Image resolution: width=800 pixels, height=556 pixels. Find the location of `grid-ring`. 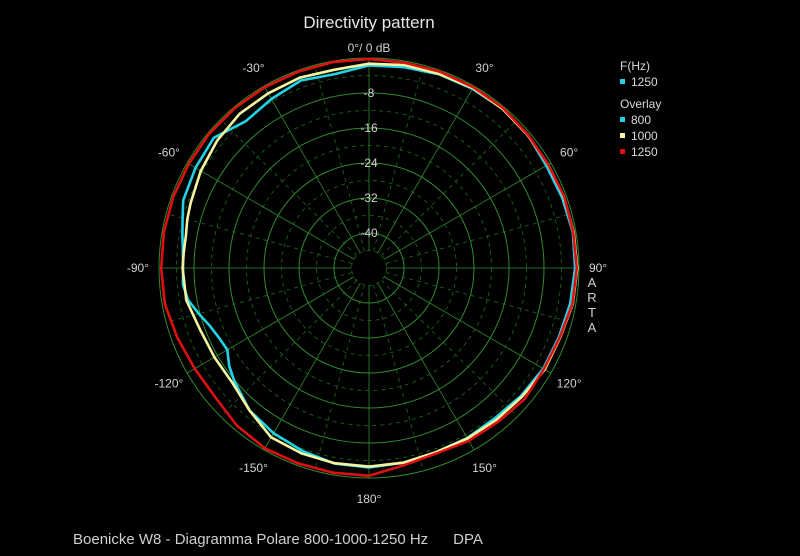

grid-ring is located at coordinates (369, 268).